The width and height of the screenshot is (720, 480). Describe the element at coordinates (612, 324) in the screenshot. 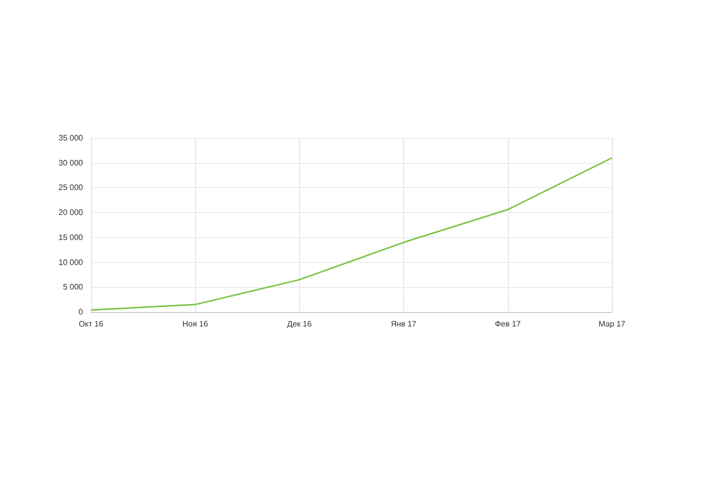

I see `x-tick-label: Мар 17` at that location.